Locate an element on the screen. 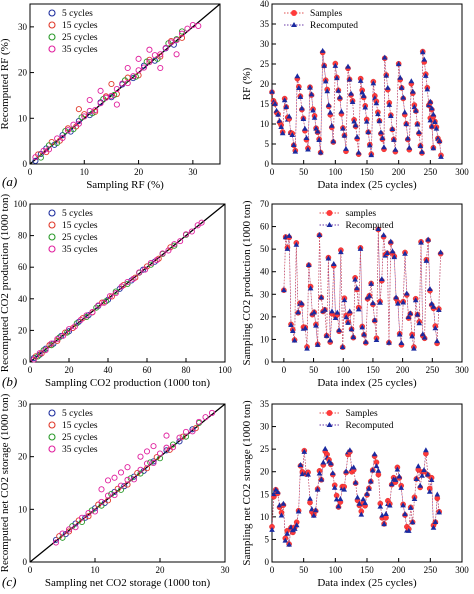 This screenshot has height=594, width=474. panel-label-b: (b) is located at coordinates (9, 381).